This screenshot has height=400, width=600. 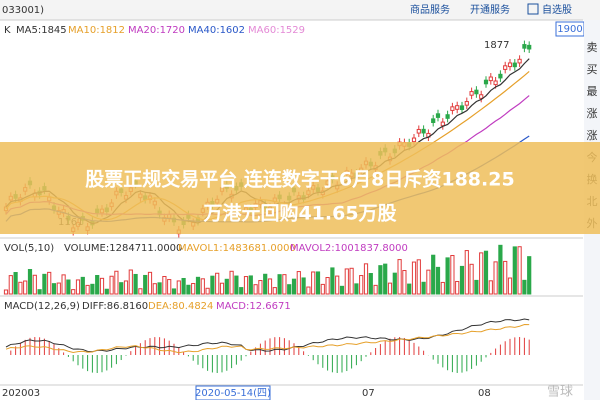 What do you see at coordinates (23, 10) in the screenshot?
I see `stock-code: 033001)` at bounding box center [23, 10].